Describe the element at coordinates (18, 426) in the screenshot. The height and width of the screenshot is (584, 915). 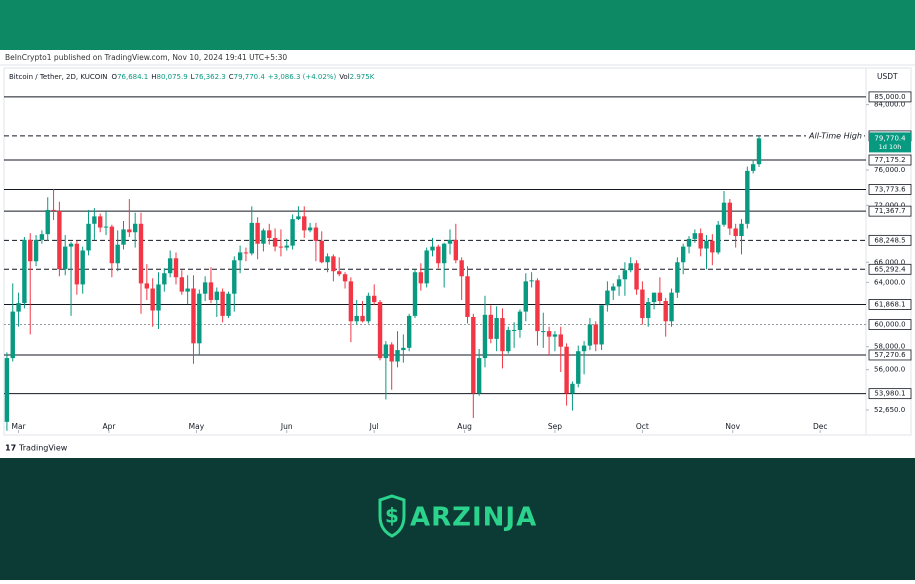
I see `x-tick-label: Mar` at that location.